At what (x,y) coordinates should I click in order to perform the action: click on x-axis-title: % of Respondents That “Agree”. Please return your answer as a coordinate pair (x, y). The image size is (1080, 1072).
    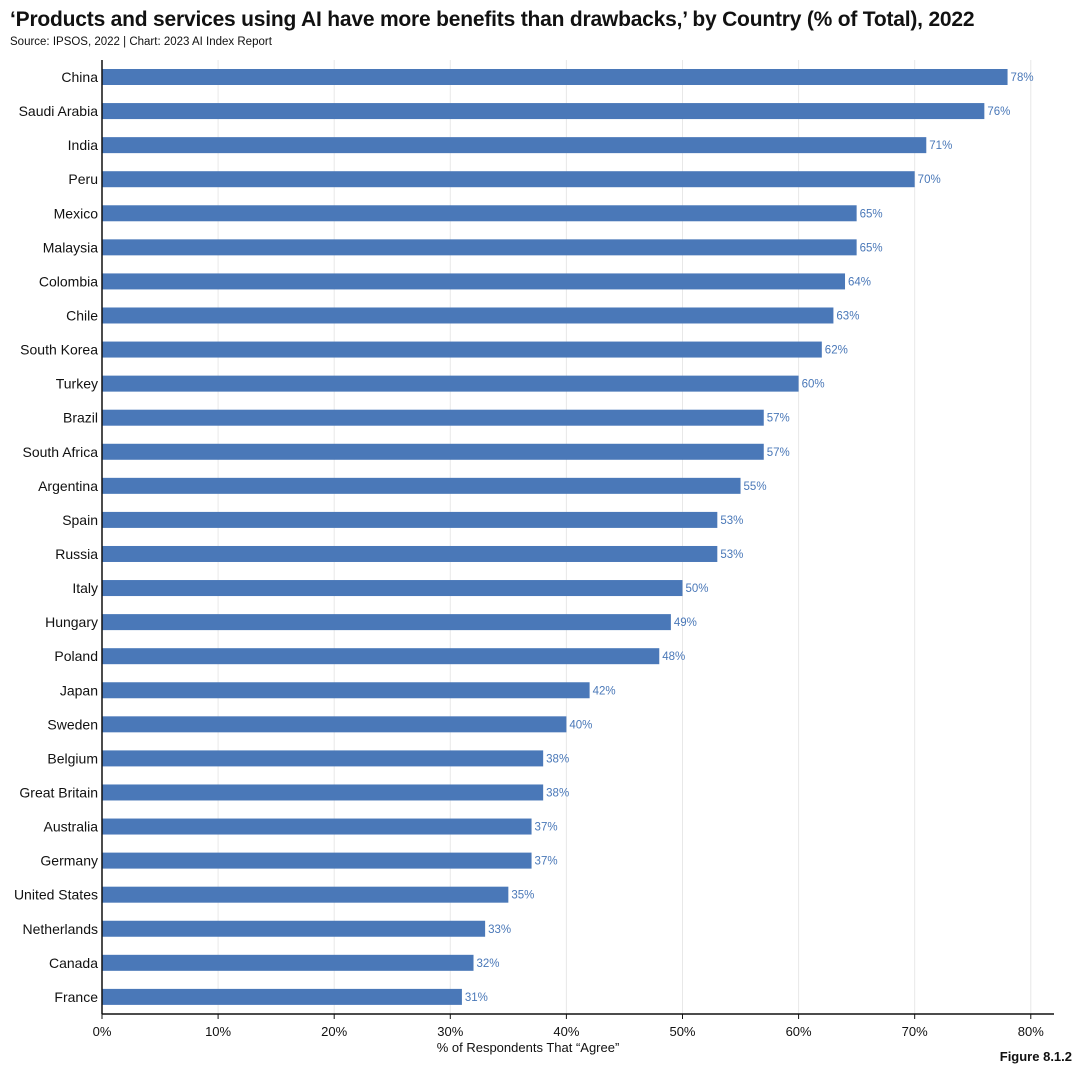
    Looking at the image, I should click on (528, 1047).